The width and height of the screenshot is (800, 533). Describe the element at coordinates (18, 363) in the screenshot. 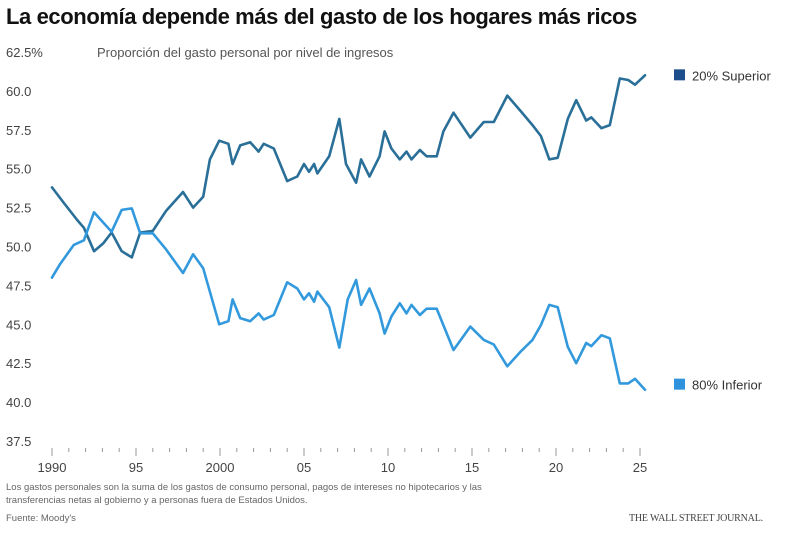

I see `y-tick-label: 42.5` at that location.